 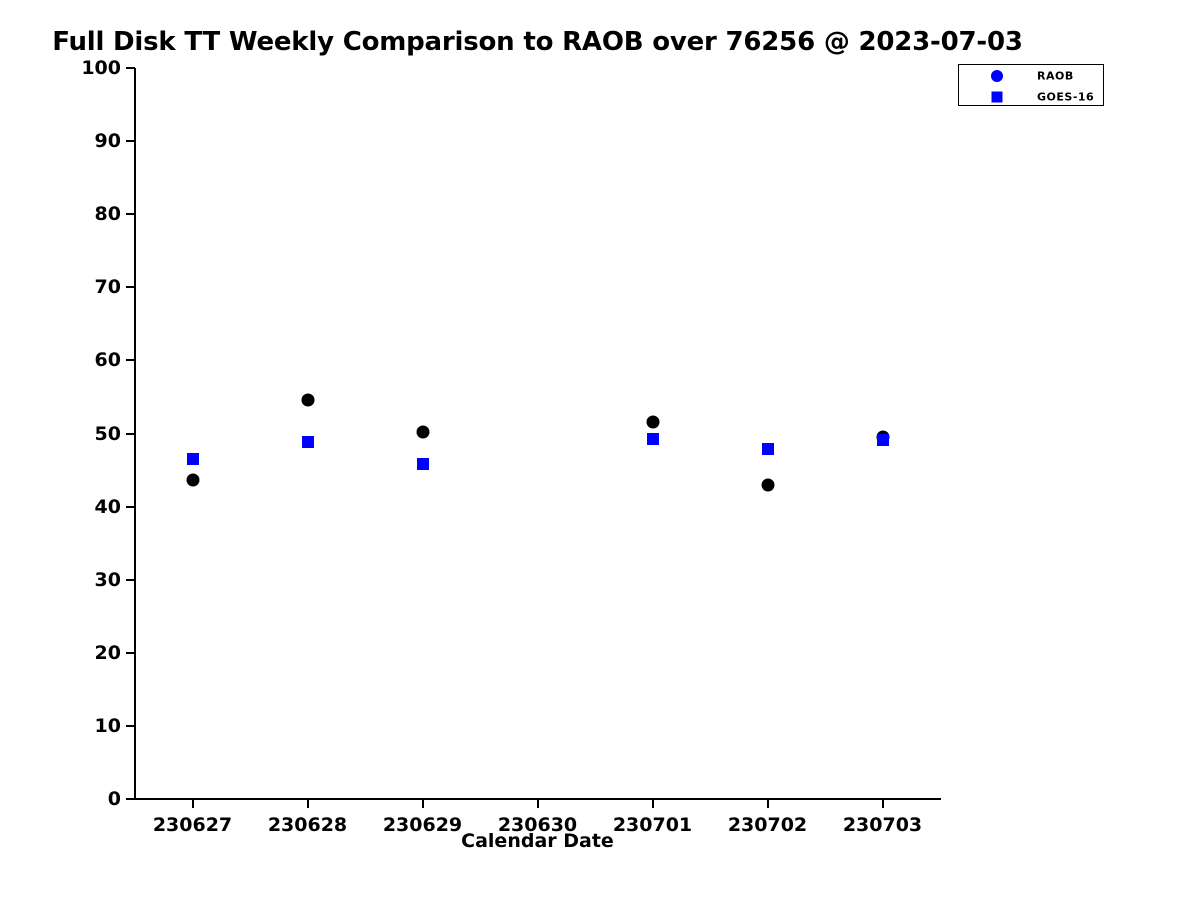 What do you see at coordinates (114, 799) in the screenshot?
I see `y-tick-label: 0` at bounding box center [114, 799].